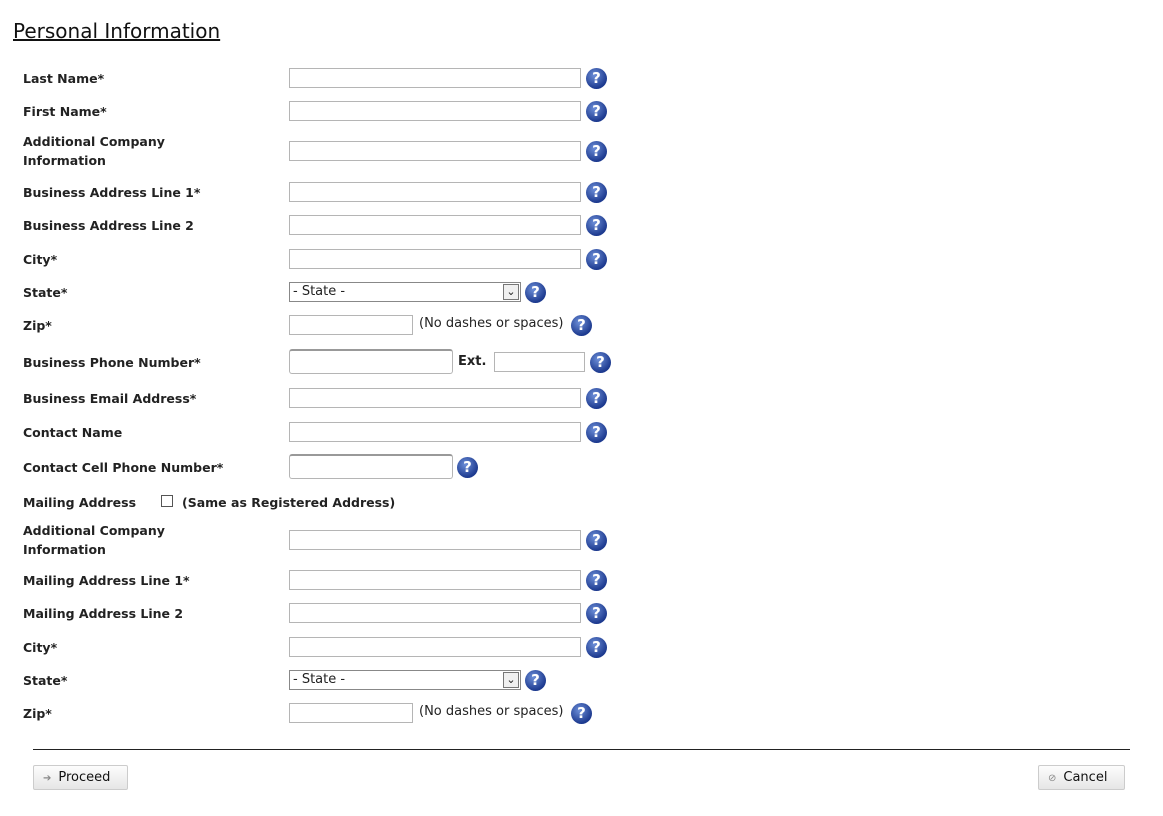  I want to click on field-label: Mailing Address Line 1*, so click(106, 580).